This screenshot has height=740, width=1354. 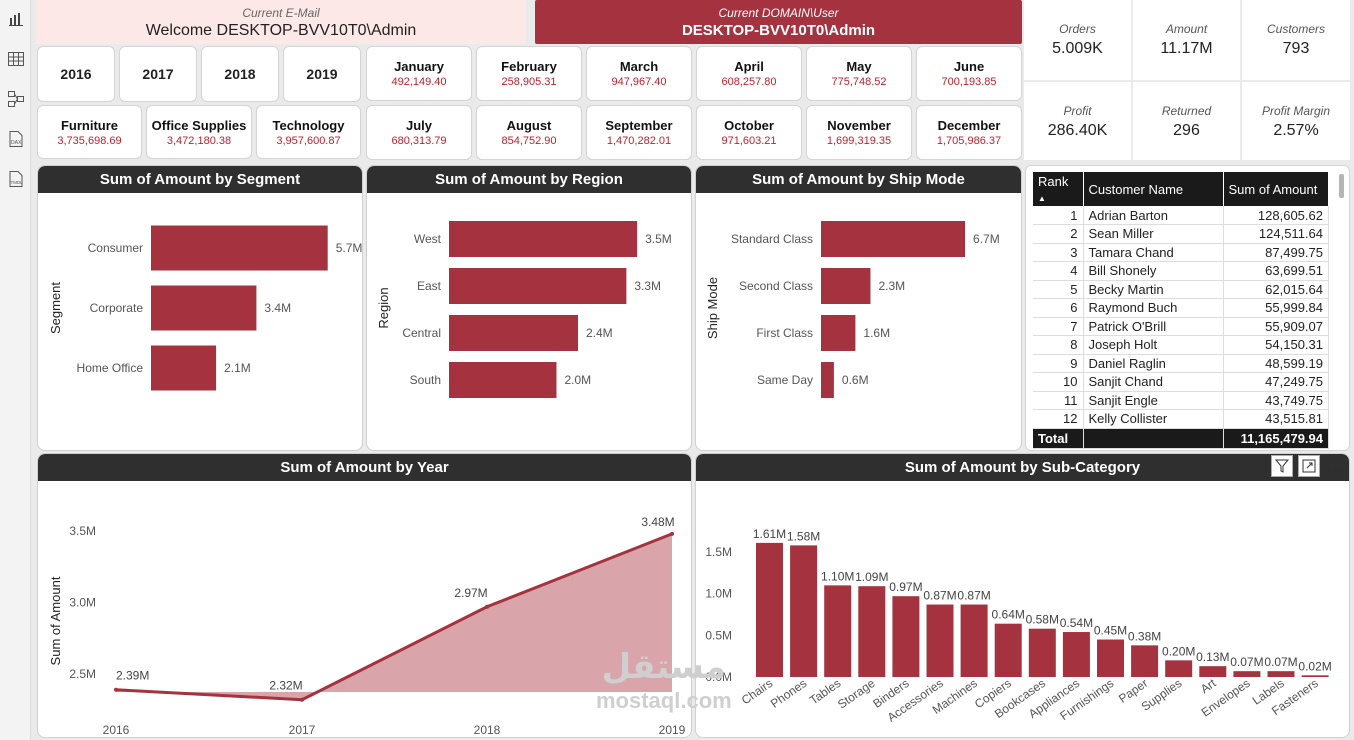 What do you see at coordinates (1246, 662) in the screenshot?
I see `data-label: 0.07M` at bounding box center [1246, 662].